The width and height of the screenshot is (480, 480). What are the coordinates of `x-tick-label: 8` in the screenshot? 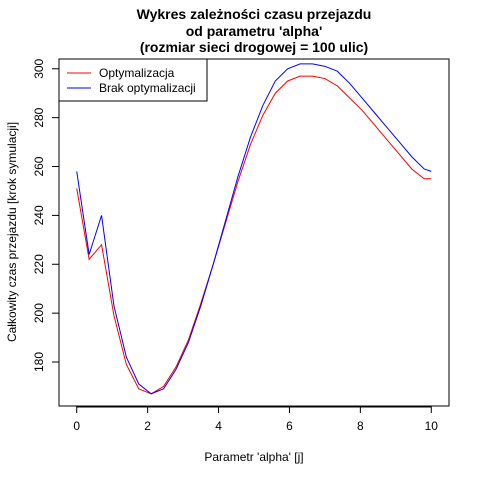 It's located at (360, 426).